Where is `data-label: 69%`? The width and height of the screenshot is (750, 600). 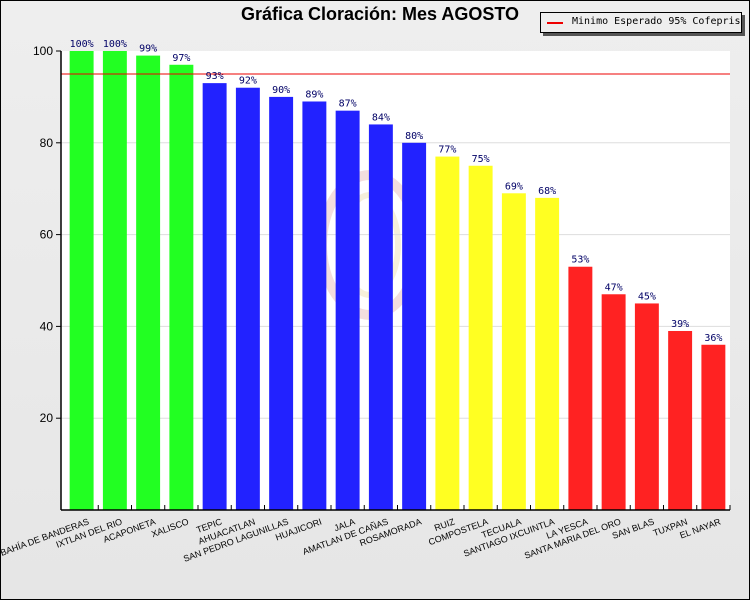
data-label: 69% is located at coordinates (514, 186).